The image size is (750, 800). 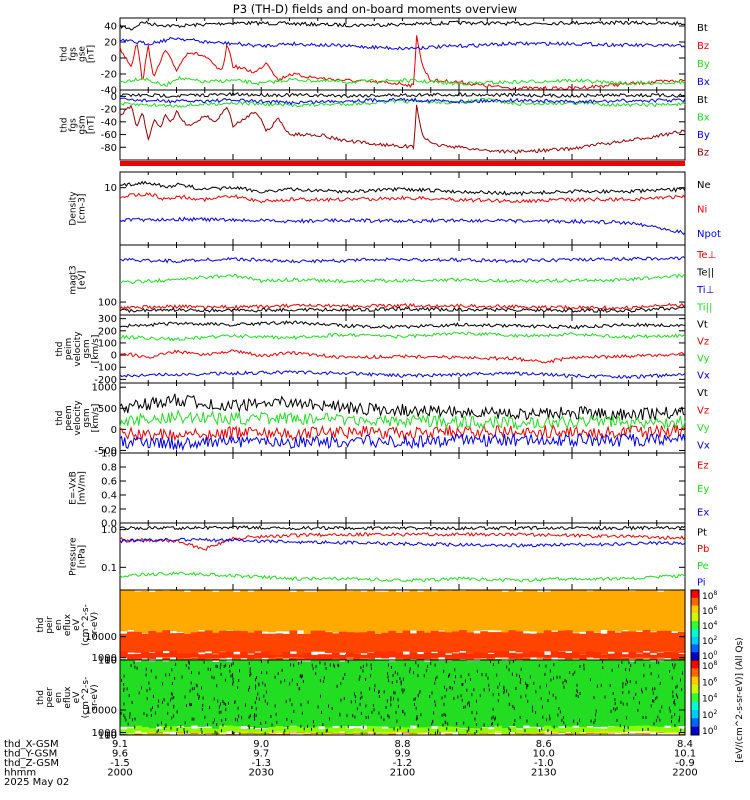 What do you see at coordinates (74, 488) in the screenshot?
I see `y-axis-label-line: E=-VxB` at bounding box center [74, 488].